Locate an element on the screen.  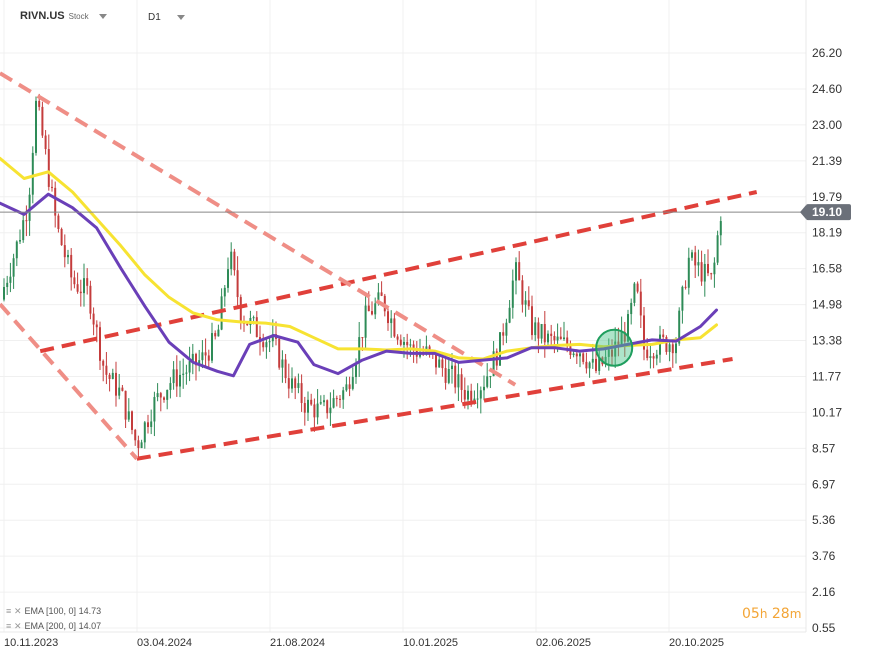
y-tick-label: 19.79 is located at coordinates (827, 197).